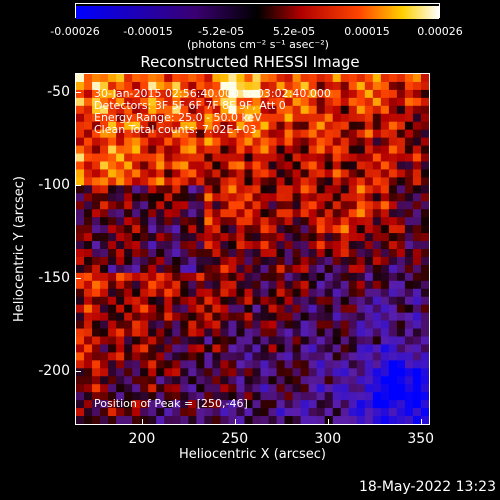  Describe the element at coordinates (257, 11) in the screenshot. I see `colorbar` at that location.